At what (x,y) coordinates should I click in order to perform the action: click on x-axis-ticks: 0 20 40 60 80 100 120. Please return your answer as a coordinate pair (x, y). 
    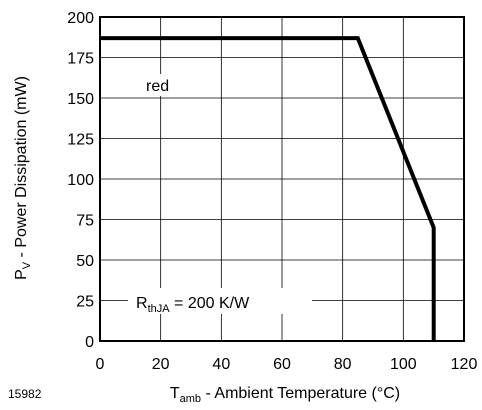
    Looking at the image, I should click on (287, 364).